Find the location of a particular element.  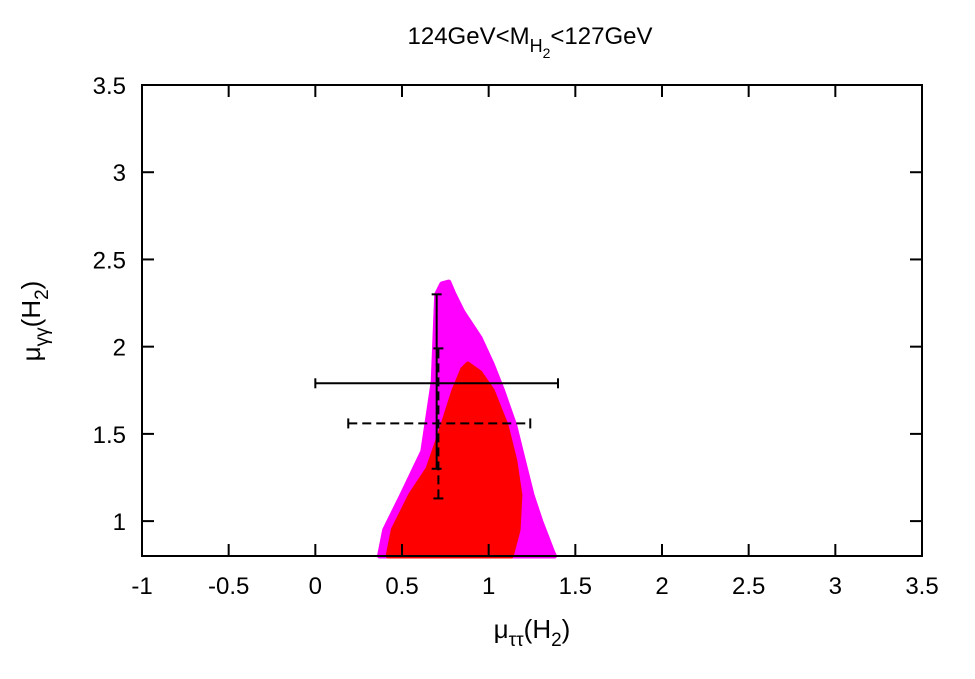

y-tick-label: 3 is located at coordinates (119, 173).